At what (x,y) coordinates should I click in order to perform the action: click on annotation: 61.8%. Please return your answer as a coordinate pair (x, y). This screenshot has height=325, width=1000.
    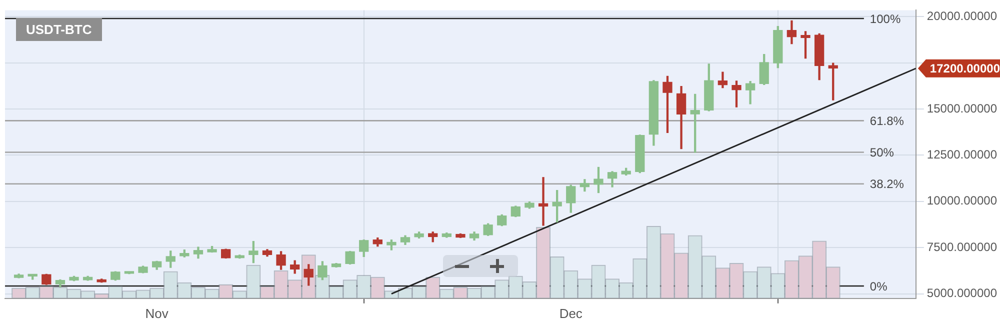
    Looking at the image, I should click on (887, 121).